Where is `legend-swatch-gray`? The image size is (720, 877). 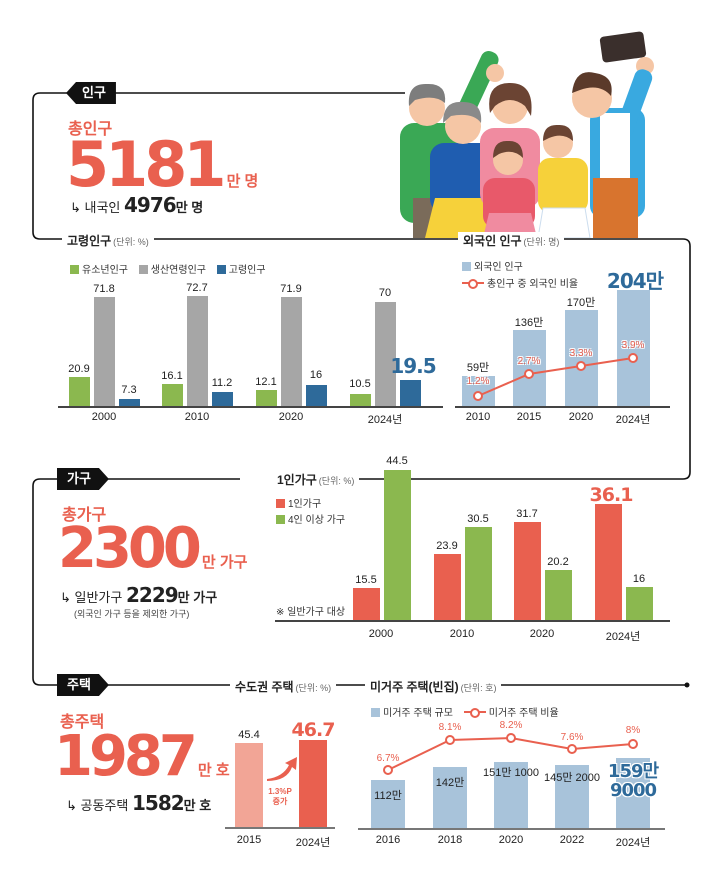
legend-swatch-gray is located at coordinates (143, 269).